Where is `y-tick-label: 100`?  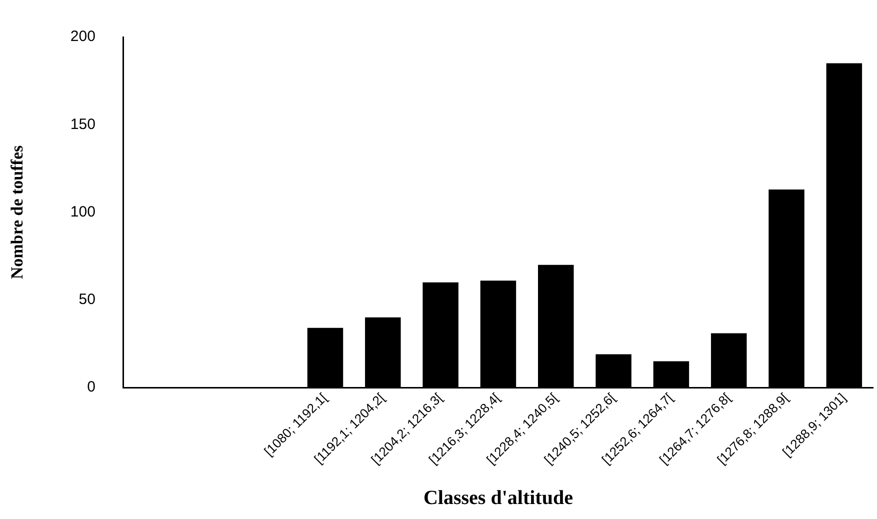 y-tick-label: 100 is located at coordinates (83, 211).